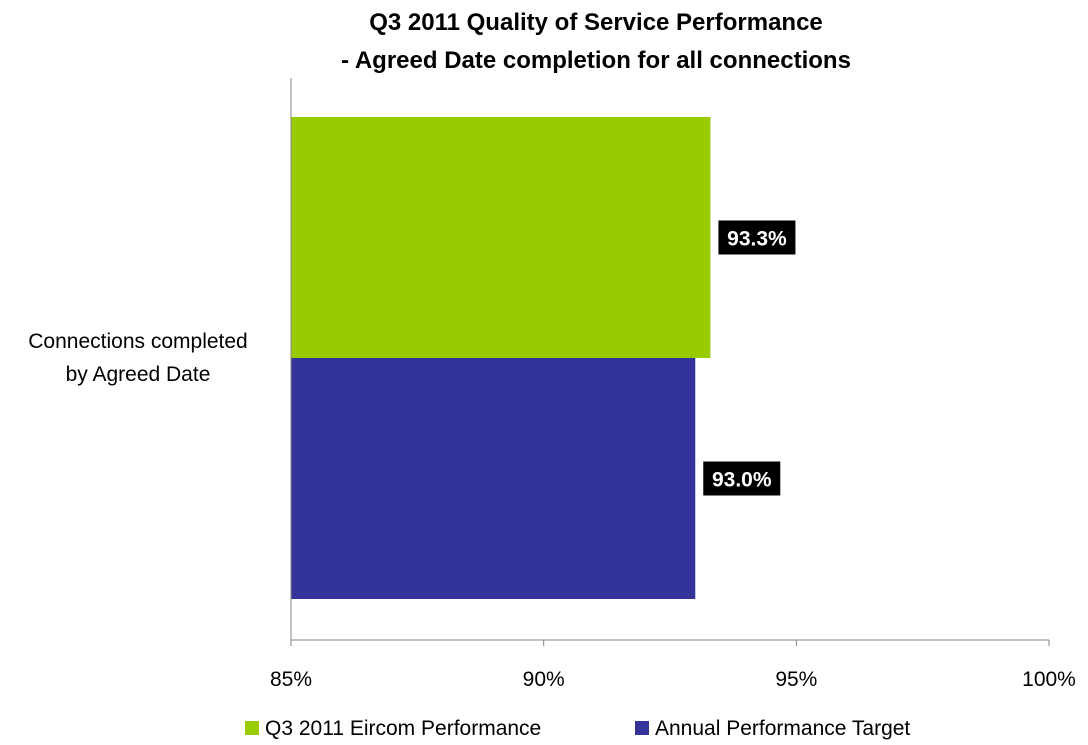 This screenshot has height=745, width=1088. Describe the element at coordinates (796, 679) in the screenshot. I see `x-tick-label: 95%` at that location.